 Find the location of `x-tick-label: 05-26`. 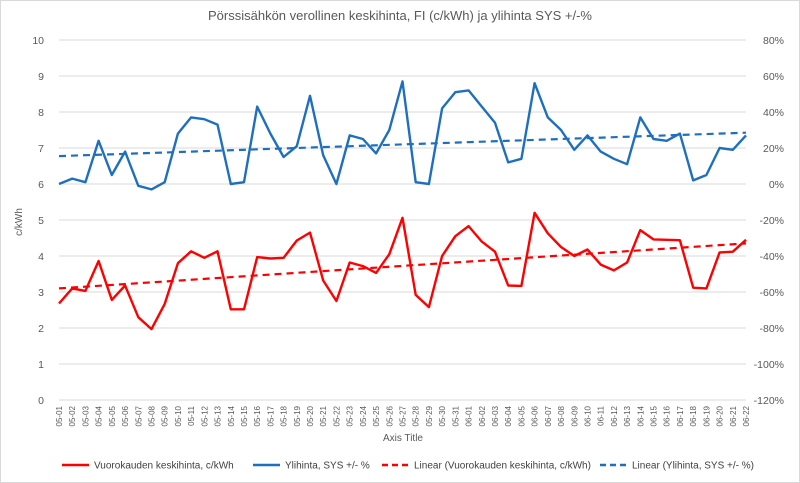

x-tick-label: 05-26 is located at coordinates (389, 415).